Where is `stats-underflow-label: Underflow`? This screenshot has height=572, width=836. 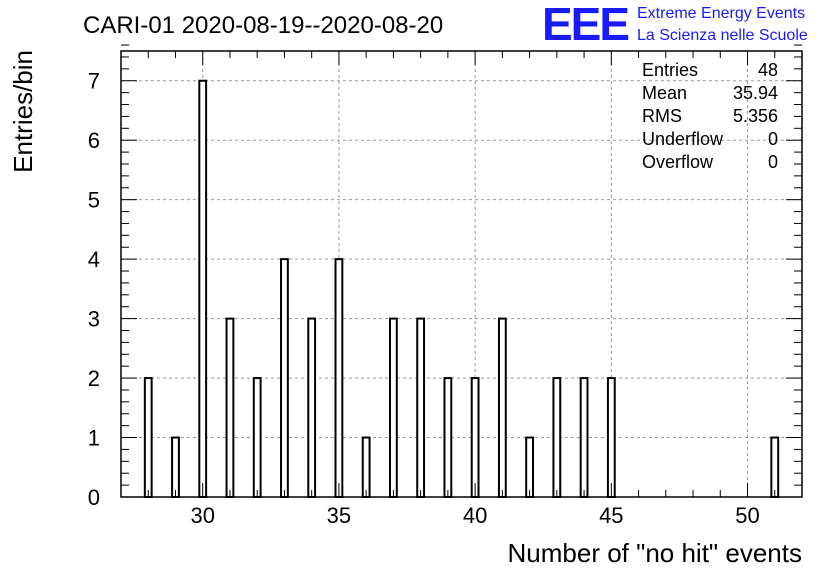 stats-underflow-label: Underflow is located at coordinates (683, 139).